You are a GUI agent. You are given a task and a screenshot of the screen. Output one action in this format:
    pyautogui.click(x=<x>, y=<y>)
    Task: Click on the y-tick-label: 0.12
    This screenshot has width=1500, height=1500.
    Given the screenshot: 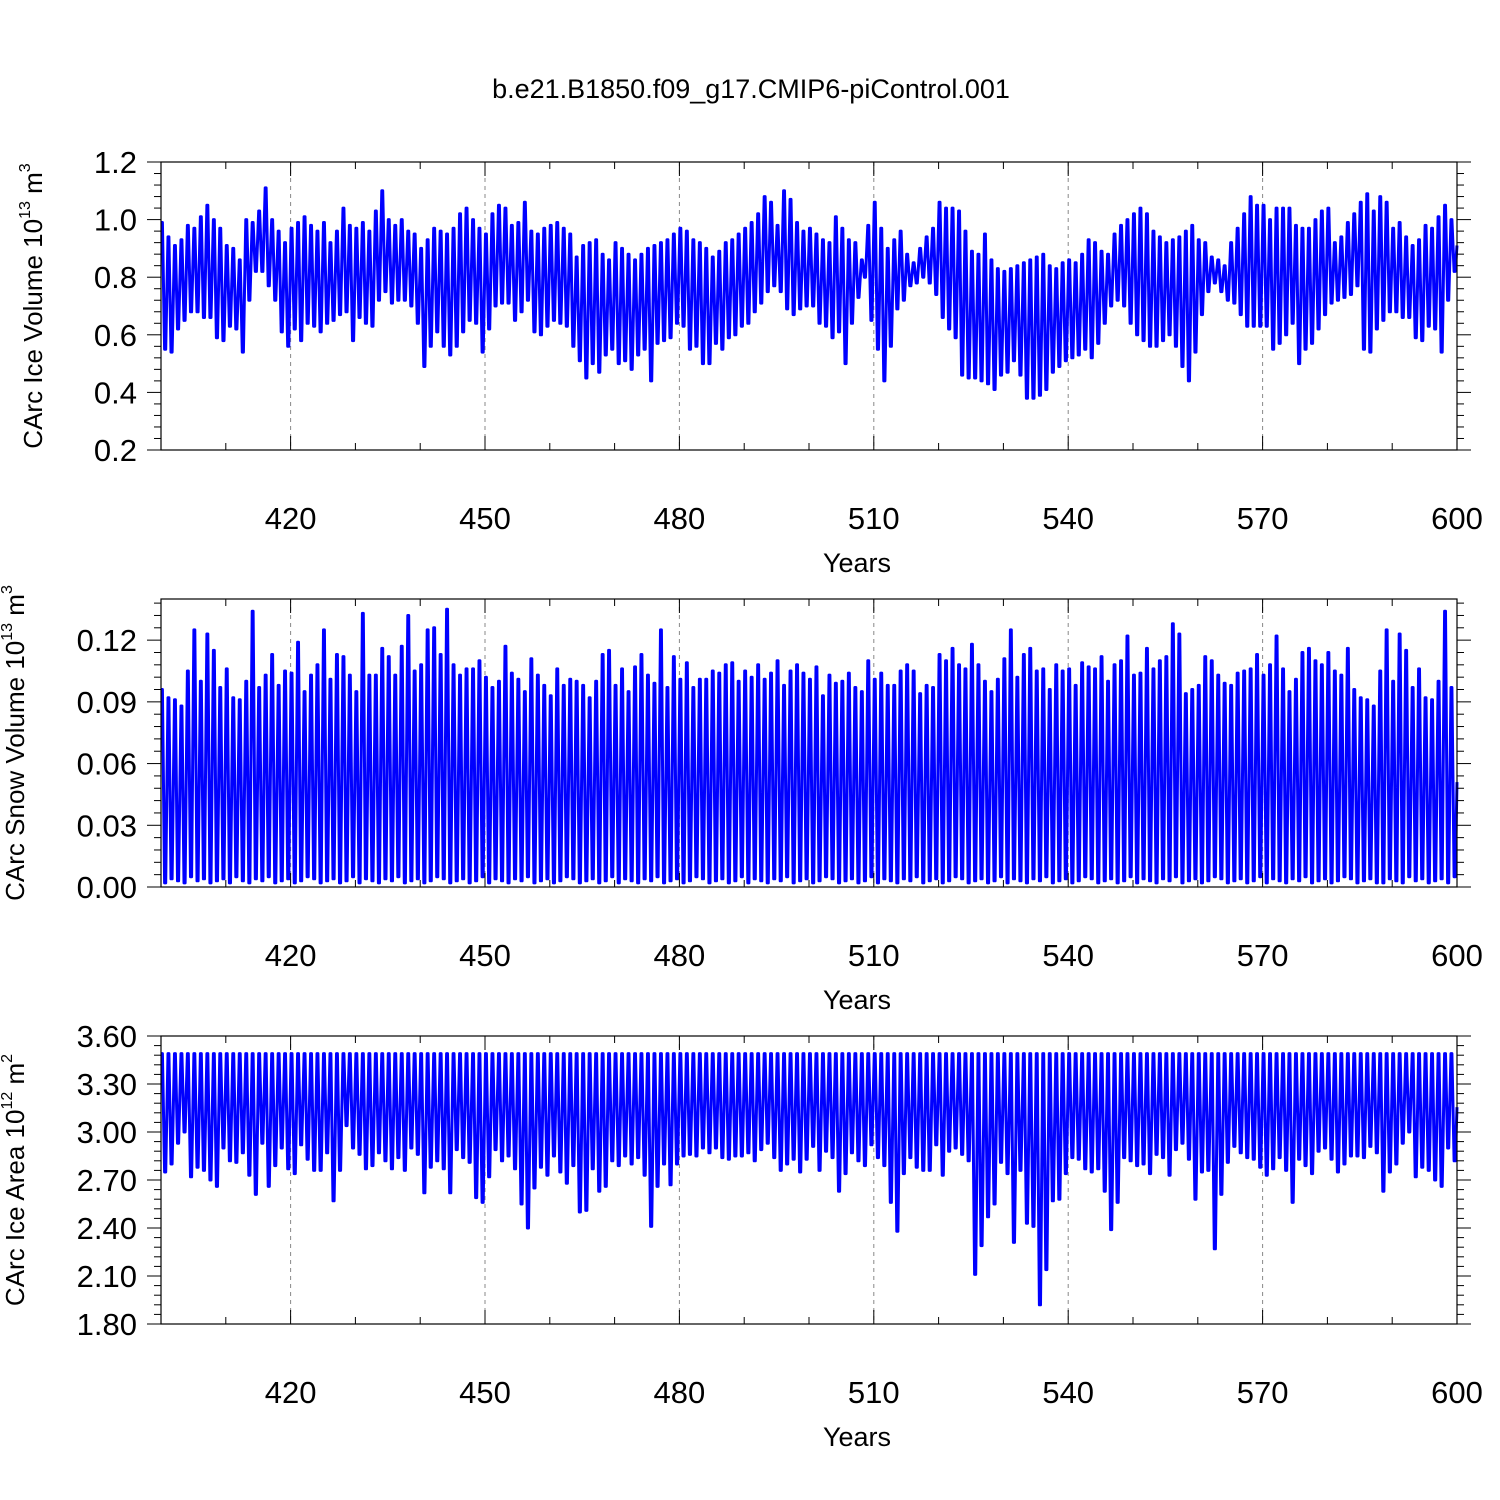 What is the action you would take?
    pyautogui.click(x=107, y=640)
    